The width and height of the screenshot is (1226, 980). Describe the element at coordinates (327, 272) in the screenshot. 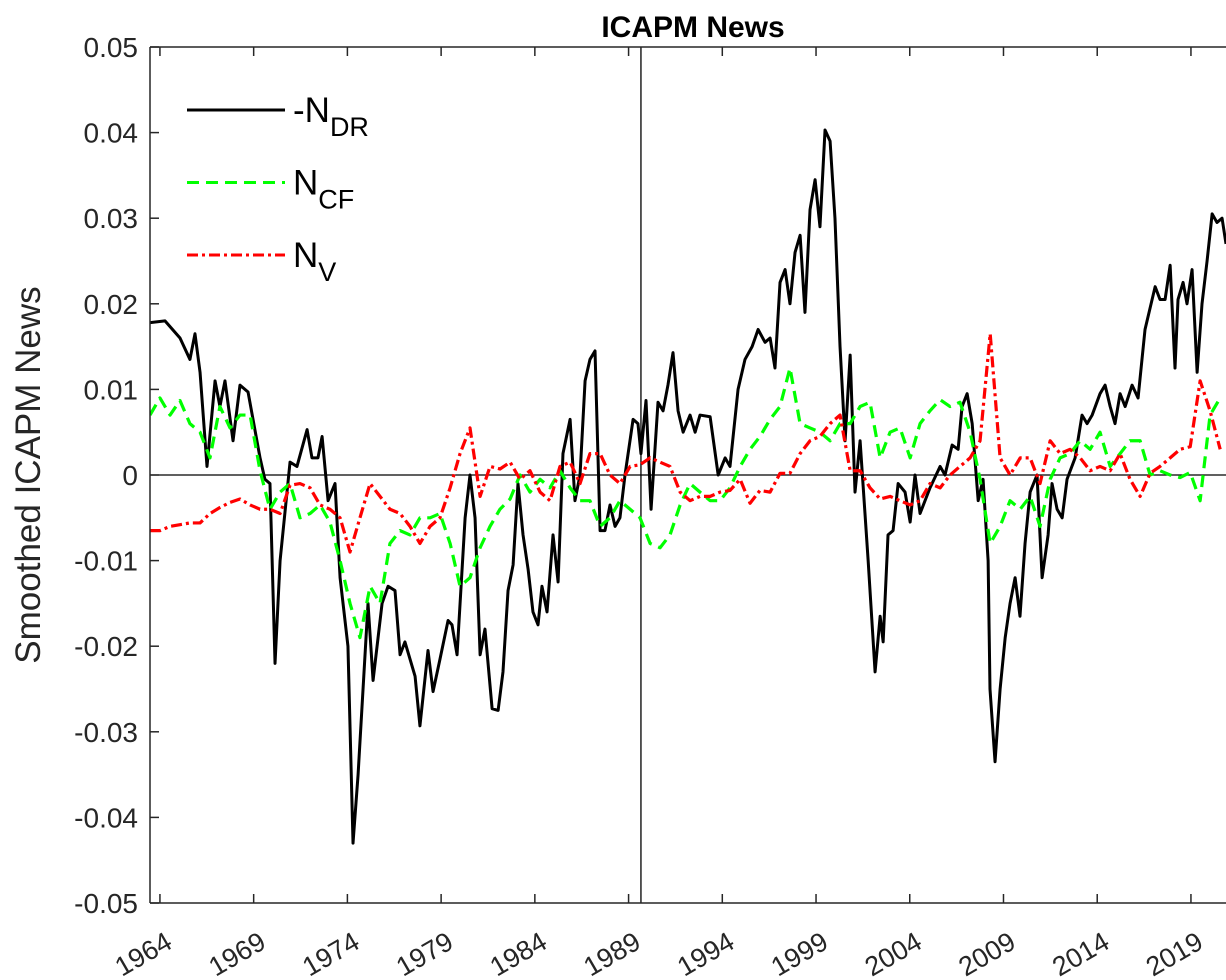

I see `legend-subscript: V` at that location.